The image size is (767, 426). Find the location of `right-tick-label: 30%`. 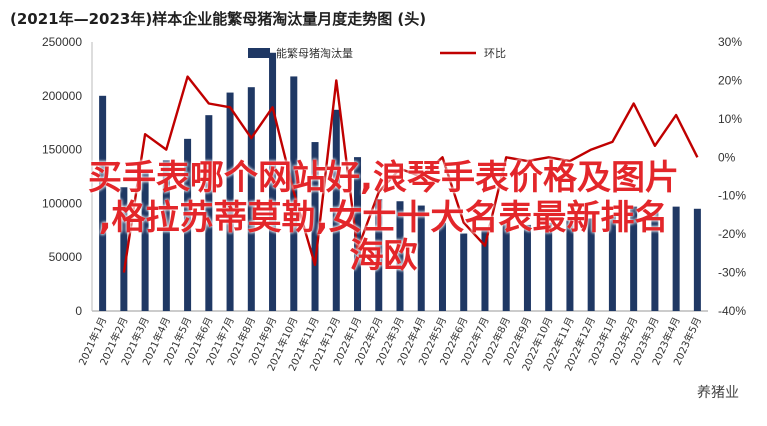

right-tick-label: 30% is located at coordinates (730, 42).